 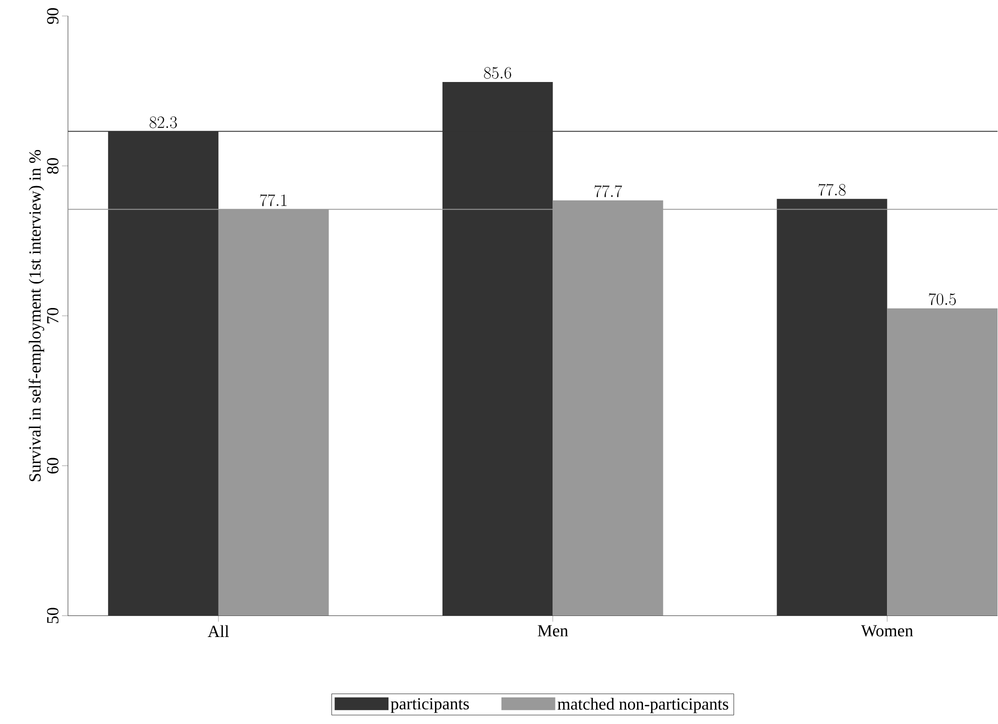 What do you see at coordinates (429, 706) in the screenshot?
I see `legend-label: participants` at bounding box center [429, 706].